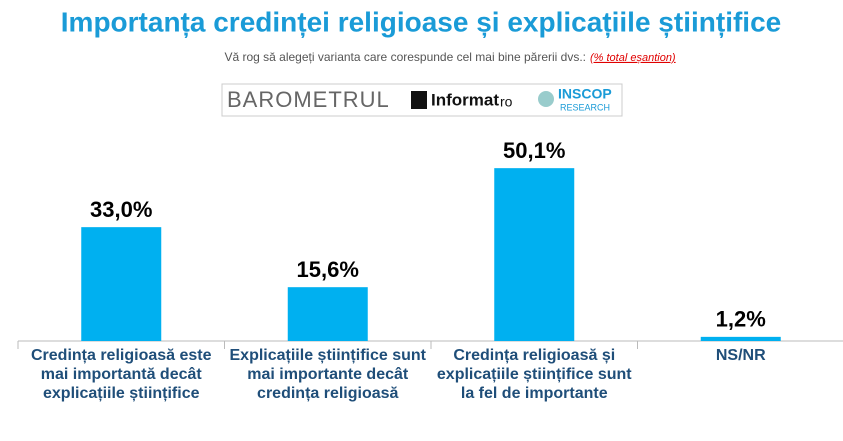 The image size is (843, 441). I want to click on value-label: 33,0%, so click(121, 209).